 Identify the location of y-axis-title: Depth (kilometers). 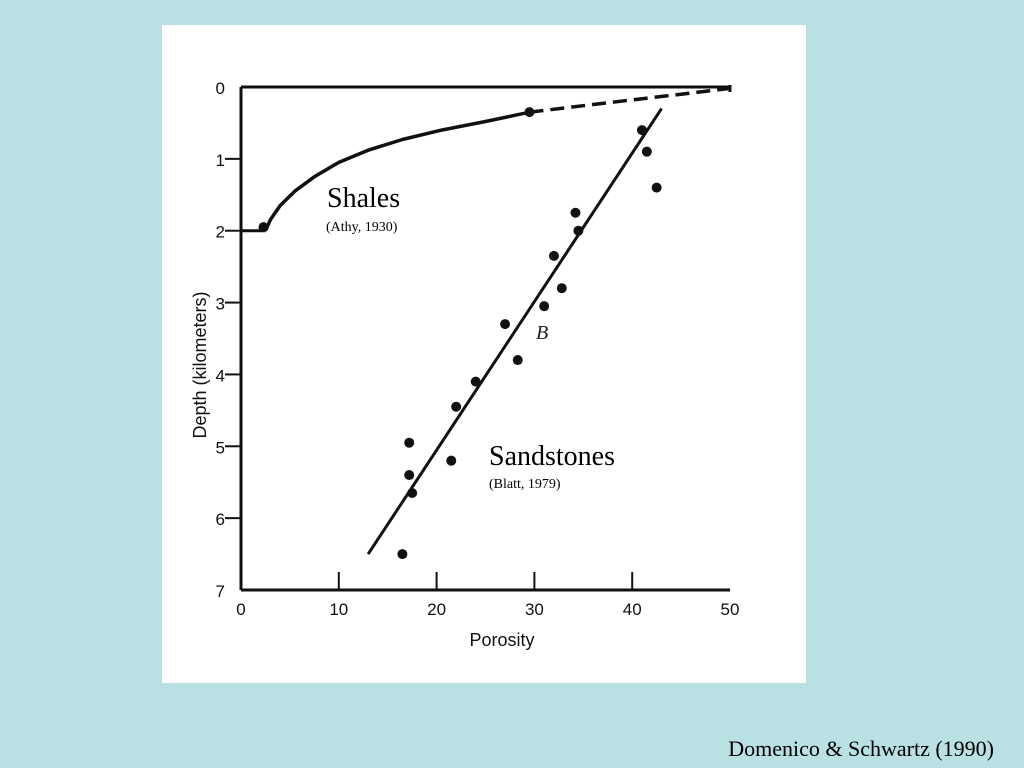
(200, 364).